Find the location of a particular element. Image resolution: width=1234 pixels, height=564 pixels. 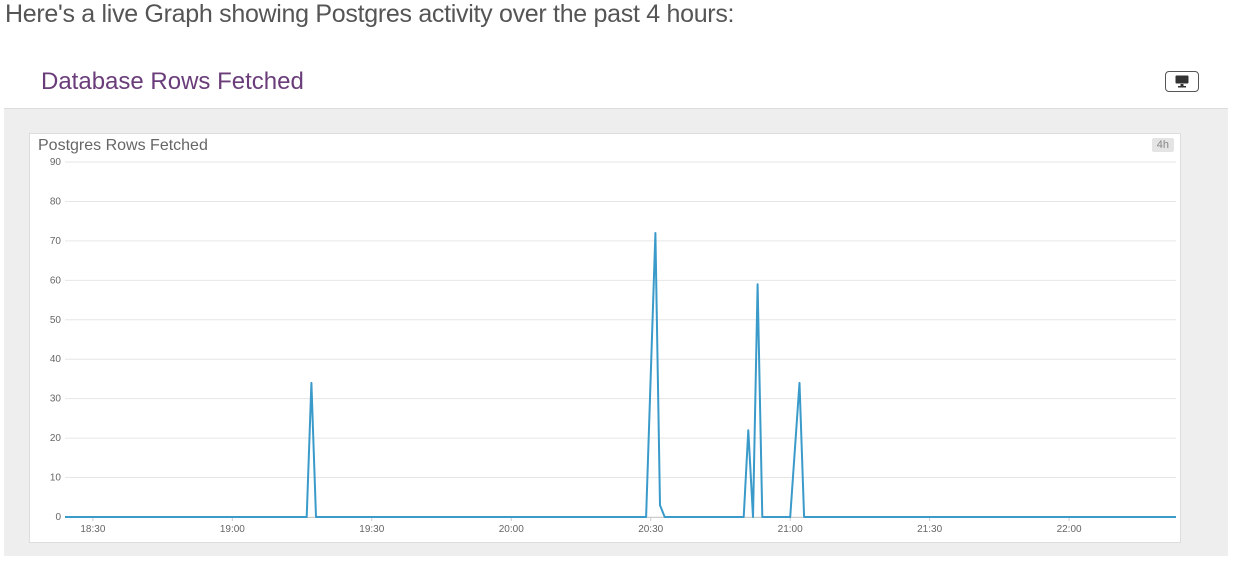

display-mode-button is located at coordinates (1182, 81).